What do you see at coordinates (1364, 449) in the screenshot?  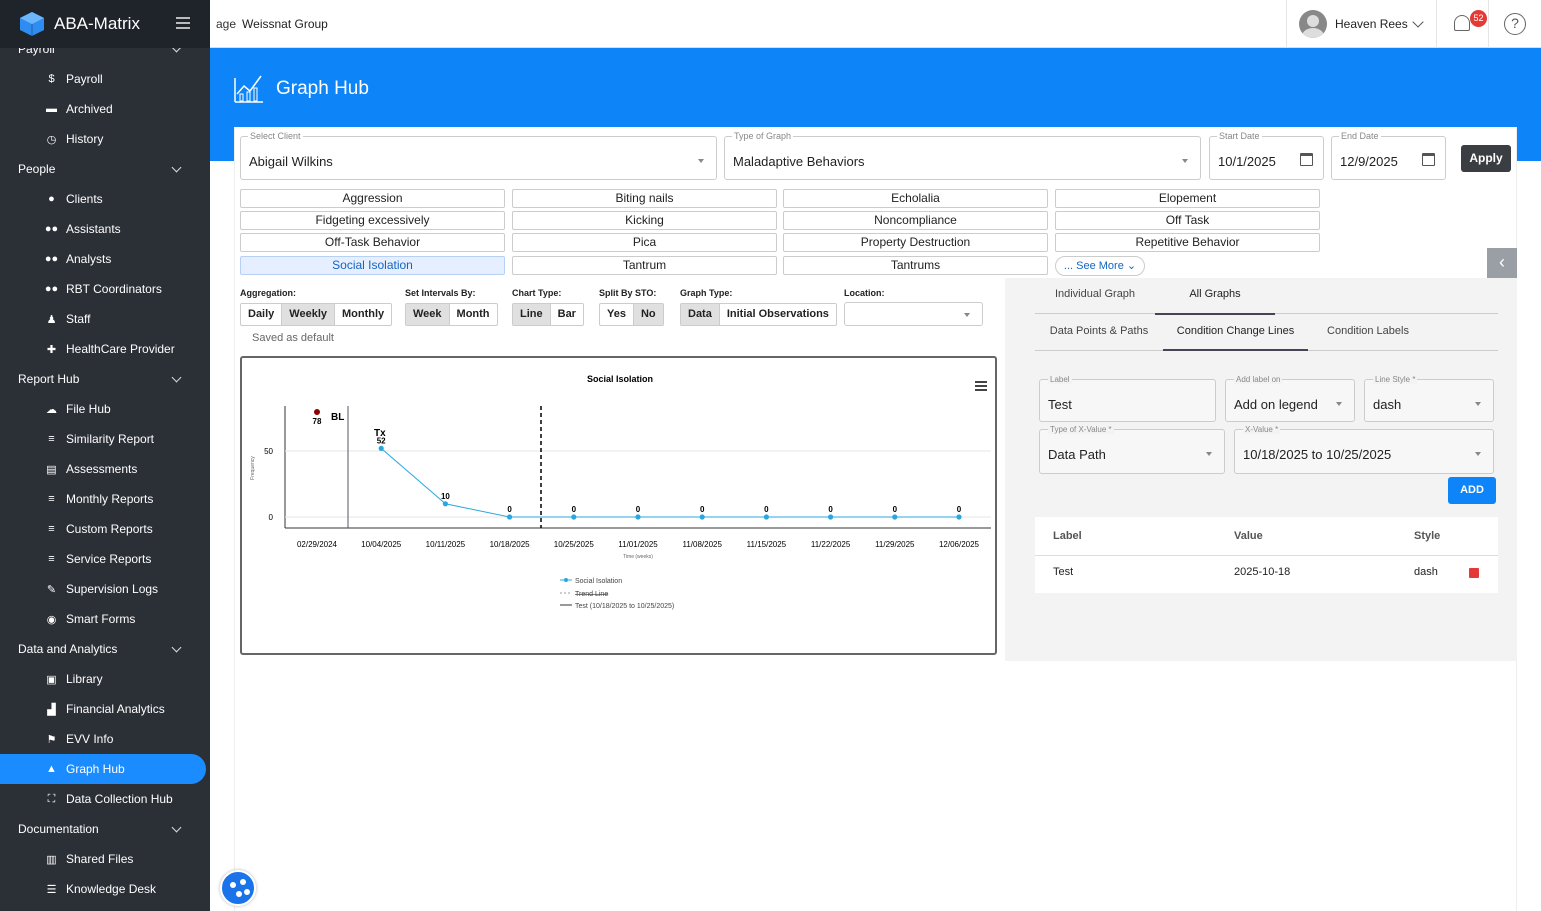 I see `x-value-select: X-Value * 10/18/2025 to 10/25/2025` at bounding box center [1364, 449].